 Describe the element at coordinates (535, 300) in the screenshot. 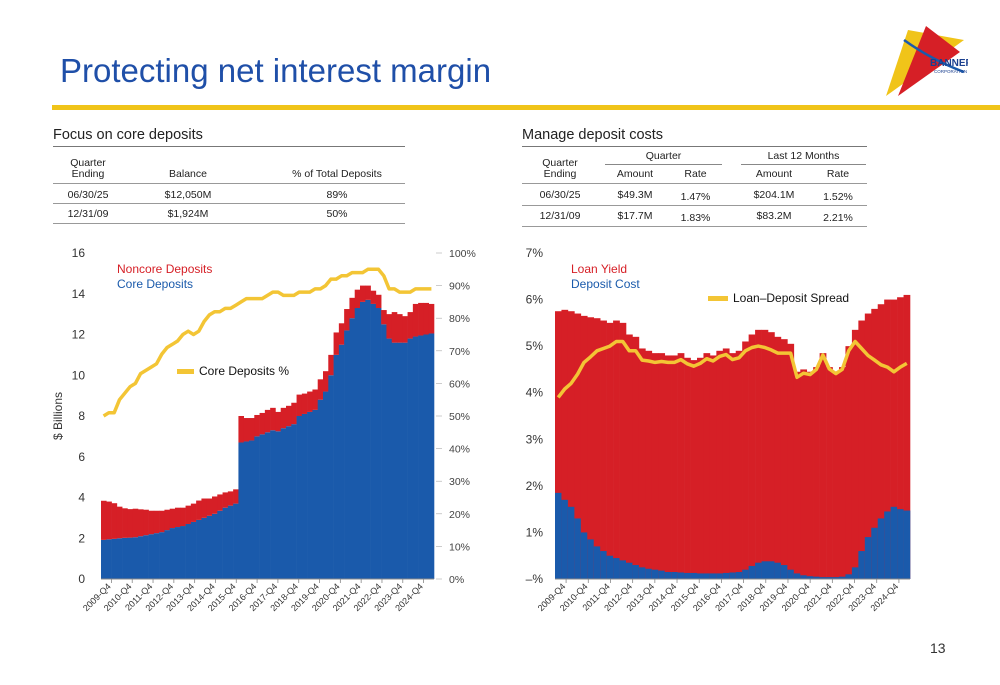

I see `y-tick-label: 6%` at that location.